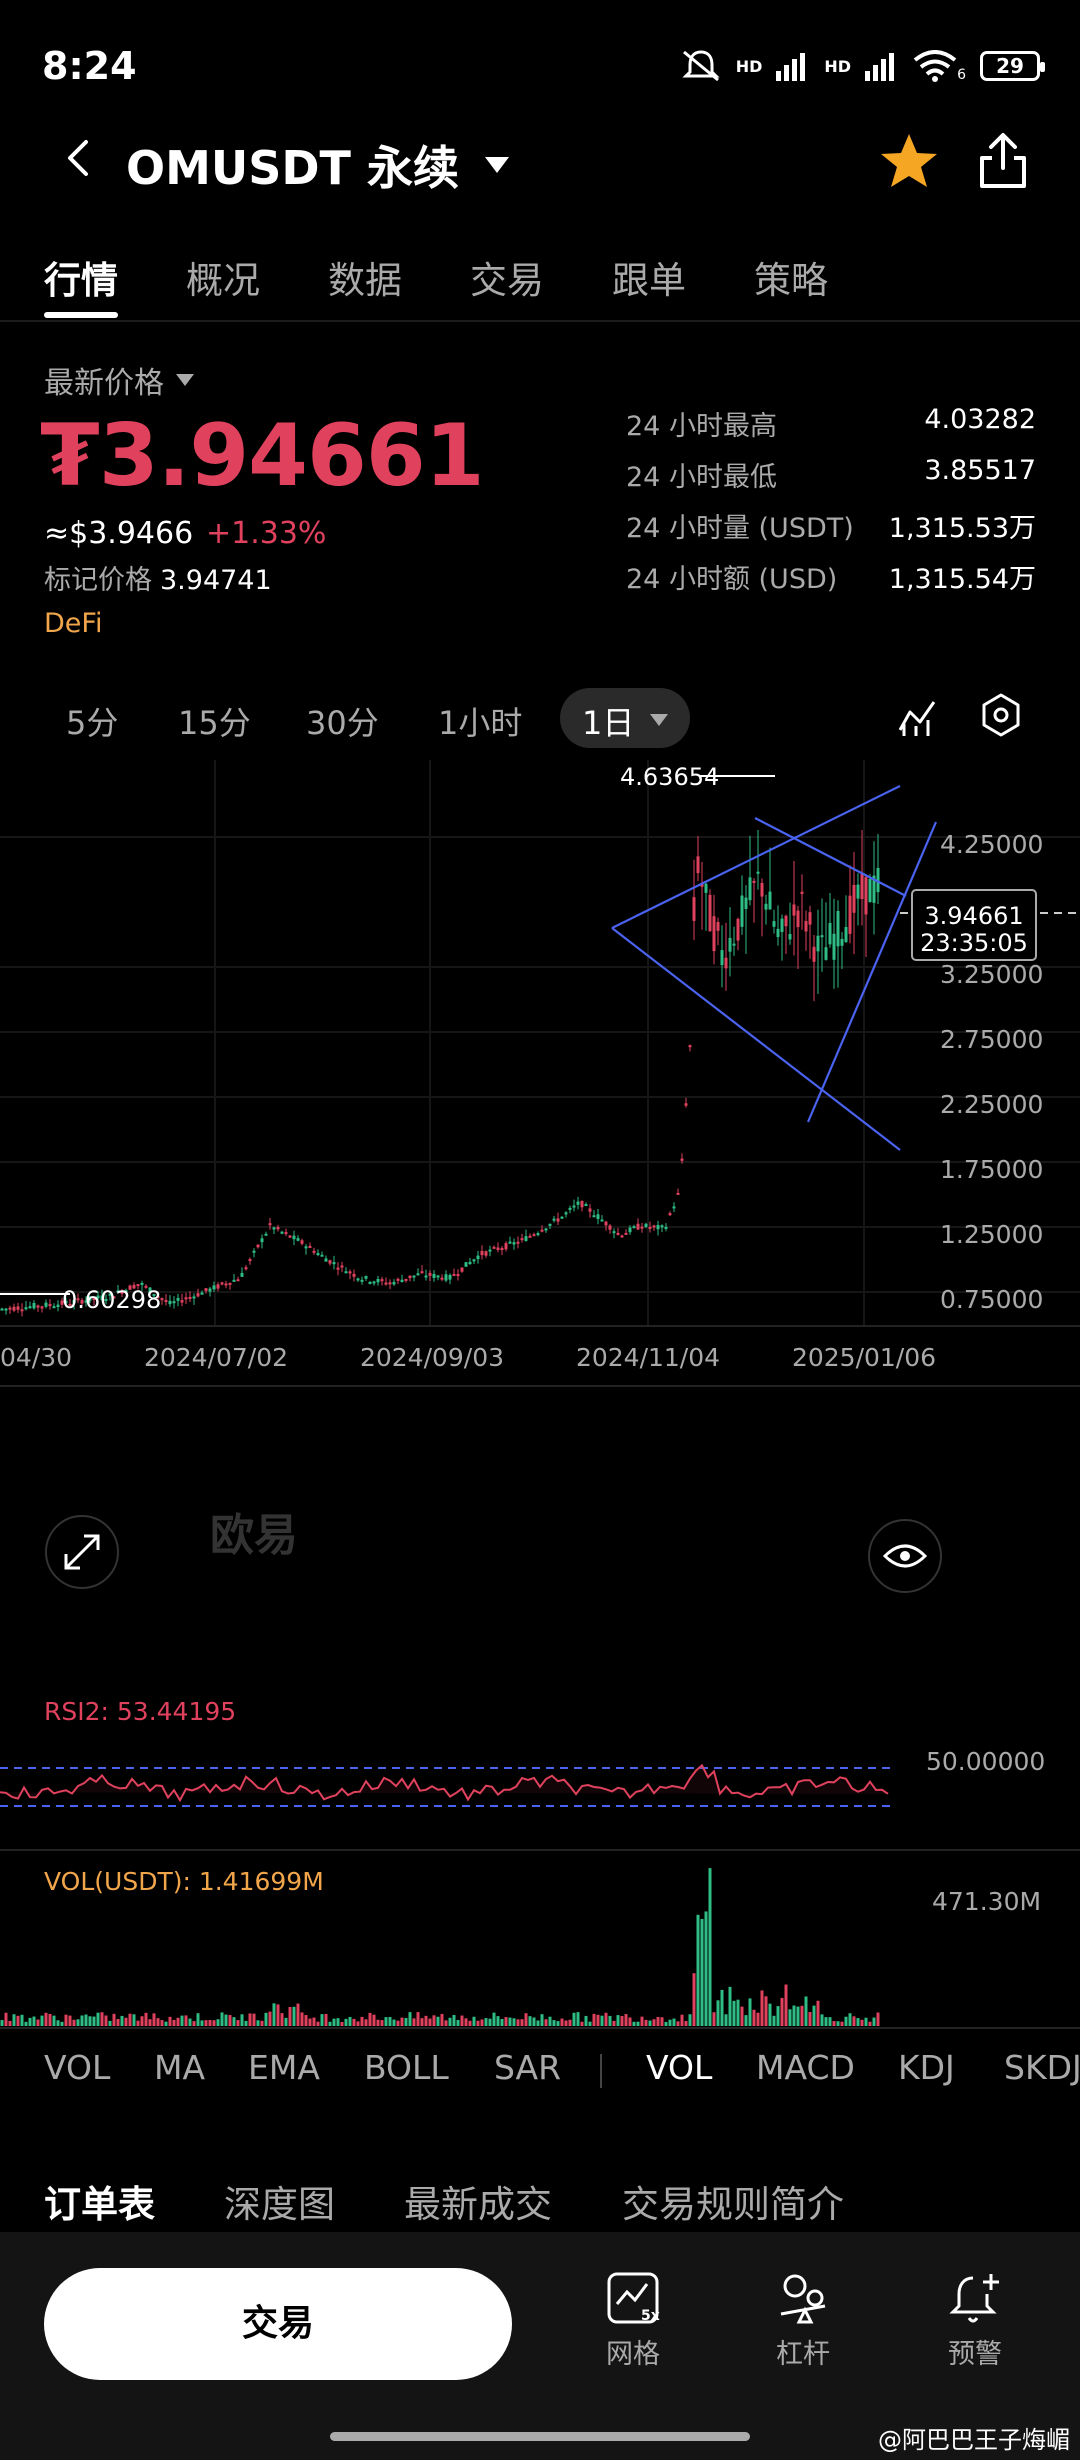  What do you see at coordinates (986, 1901) in the screenshot?
I see `vol-tick: 471.30M` at bounding box center [986, 1901].